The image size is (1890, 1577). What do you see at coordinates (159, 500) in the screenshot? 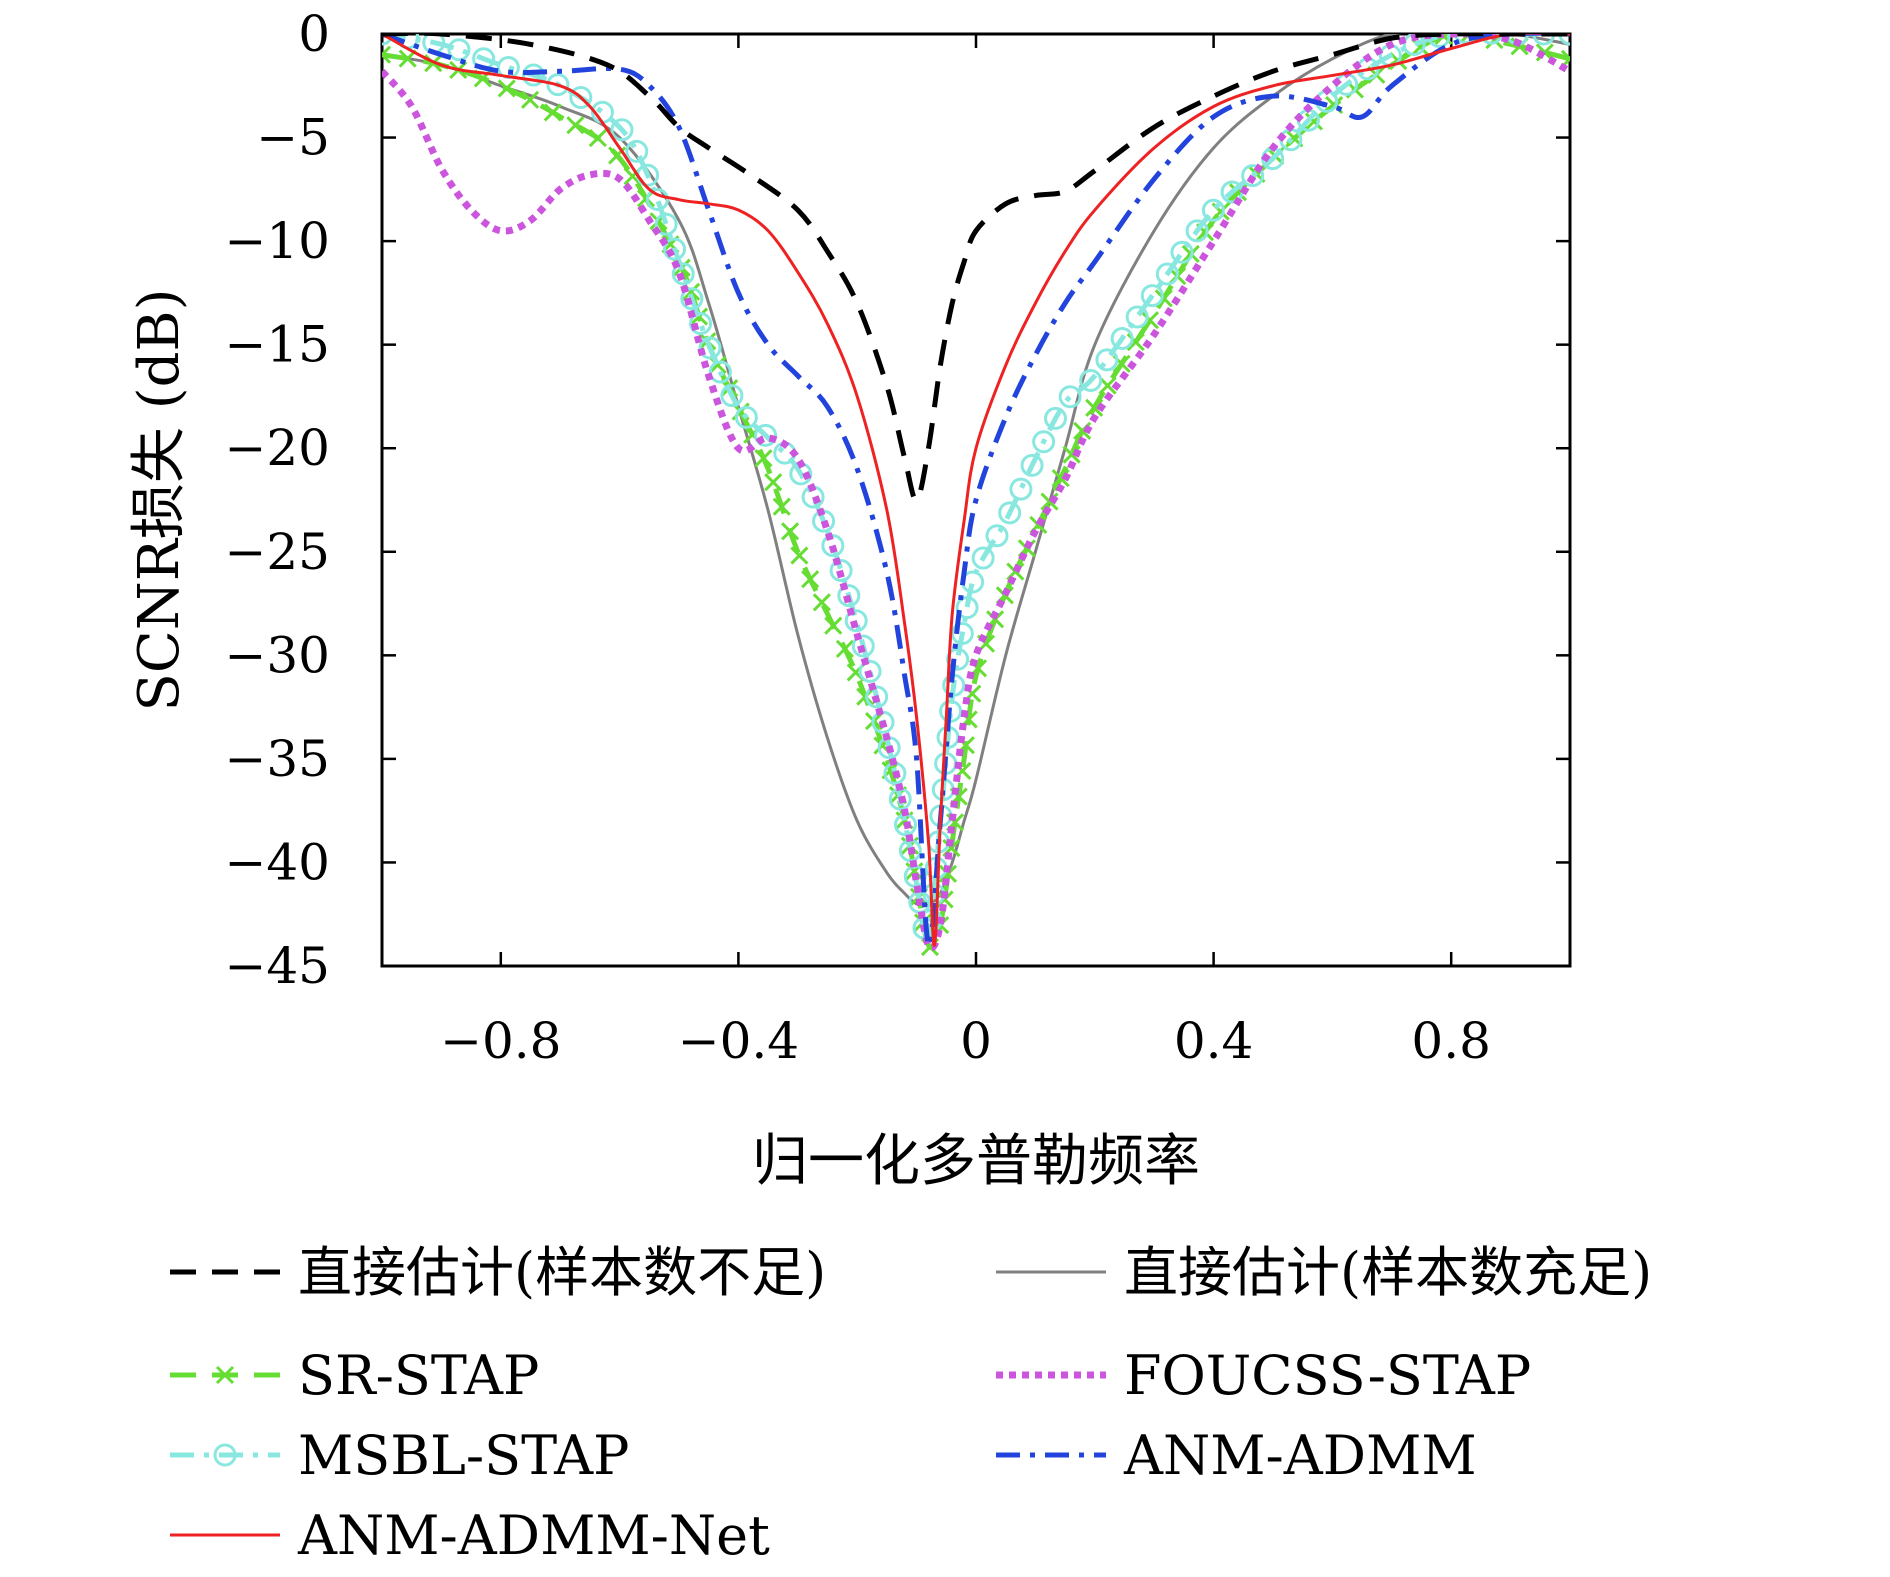
I see `y-axis-label: SCNR损失 (dB)` at bounding box center [159, 500].